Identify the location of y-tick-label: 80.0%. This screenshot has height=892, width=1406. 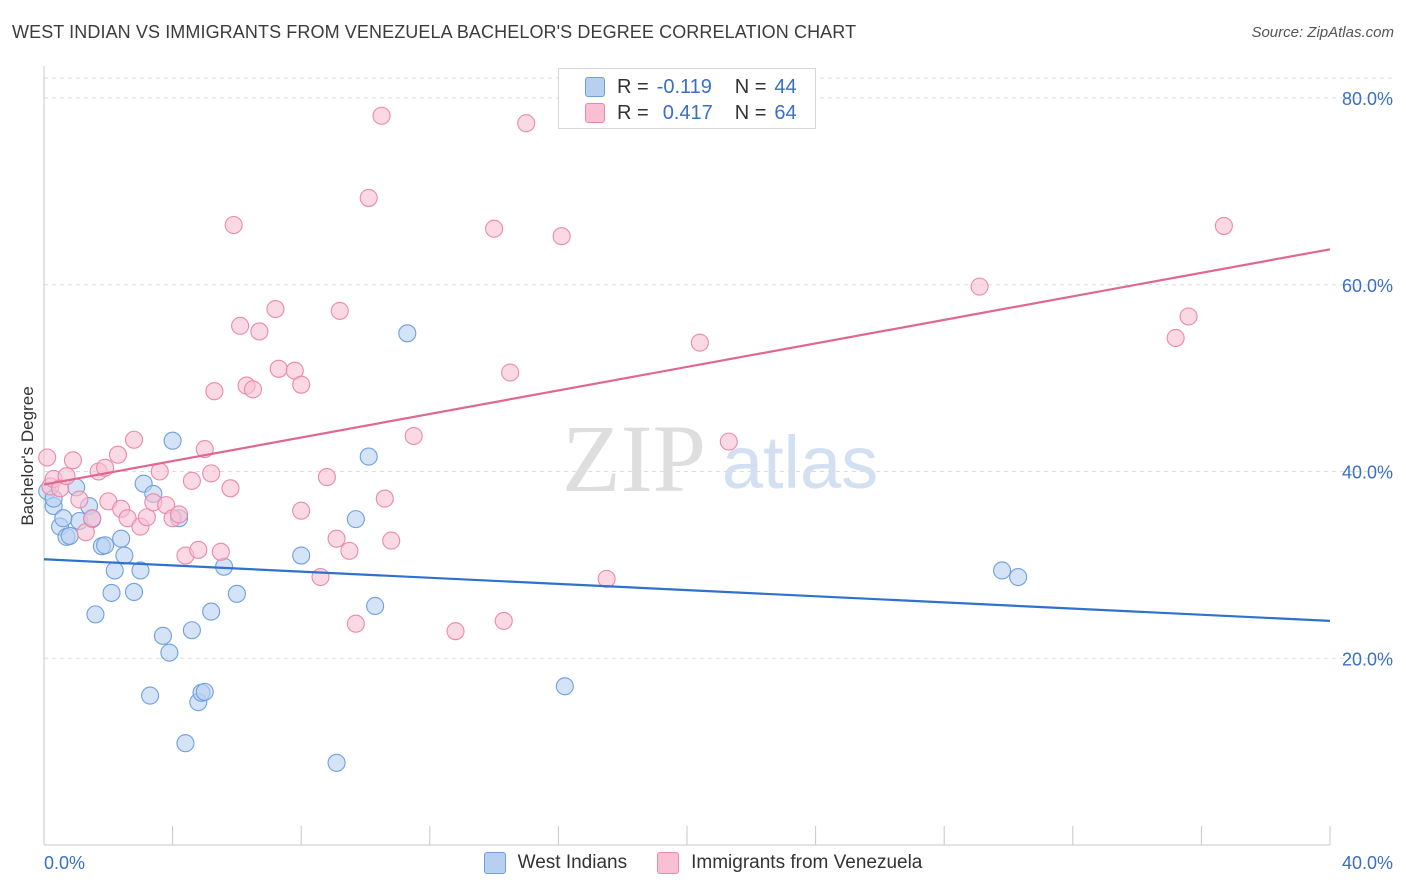
(1367, 99).